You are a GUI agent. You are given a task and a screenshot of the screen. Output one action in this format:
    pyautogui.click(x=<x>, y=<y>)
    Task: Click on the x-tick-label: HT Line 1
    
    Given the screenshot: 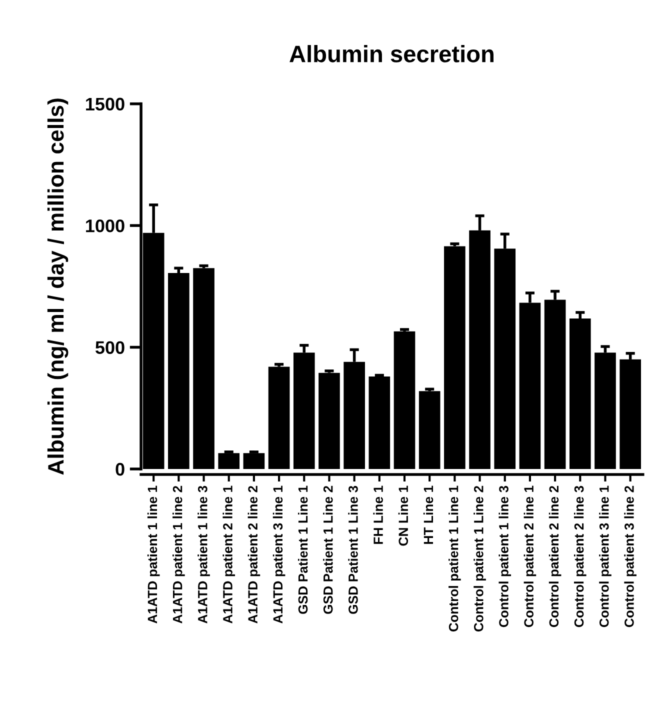 What is the action you would take?
    pyautogui.click(x=428, y=515)
    